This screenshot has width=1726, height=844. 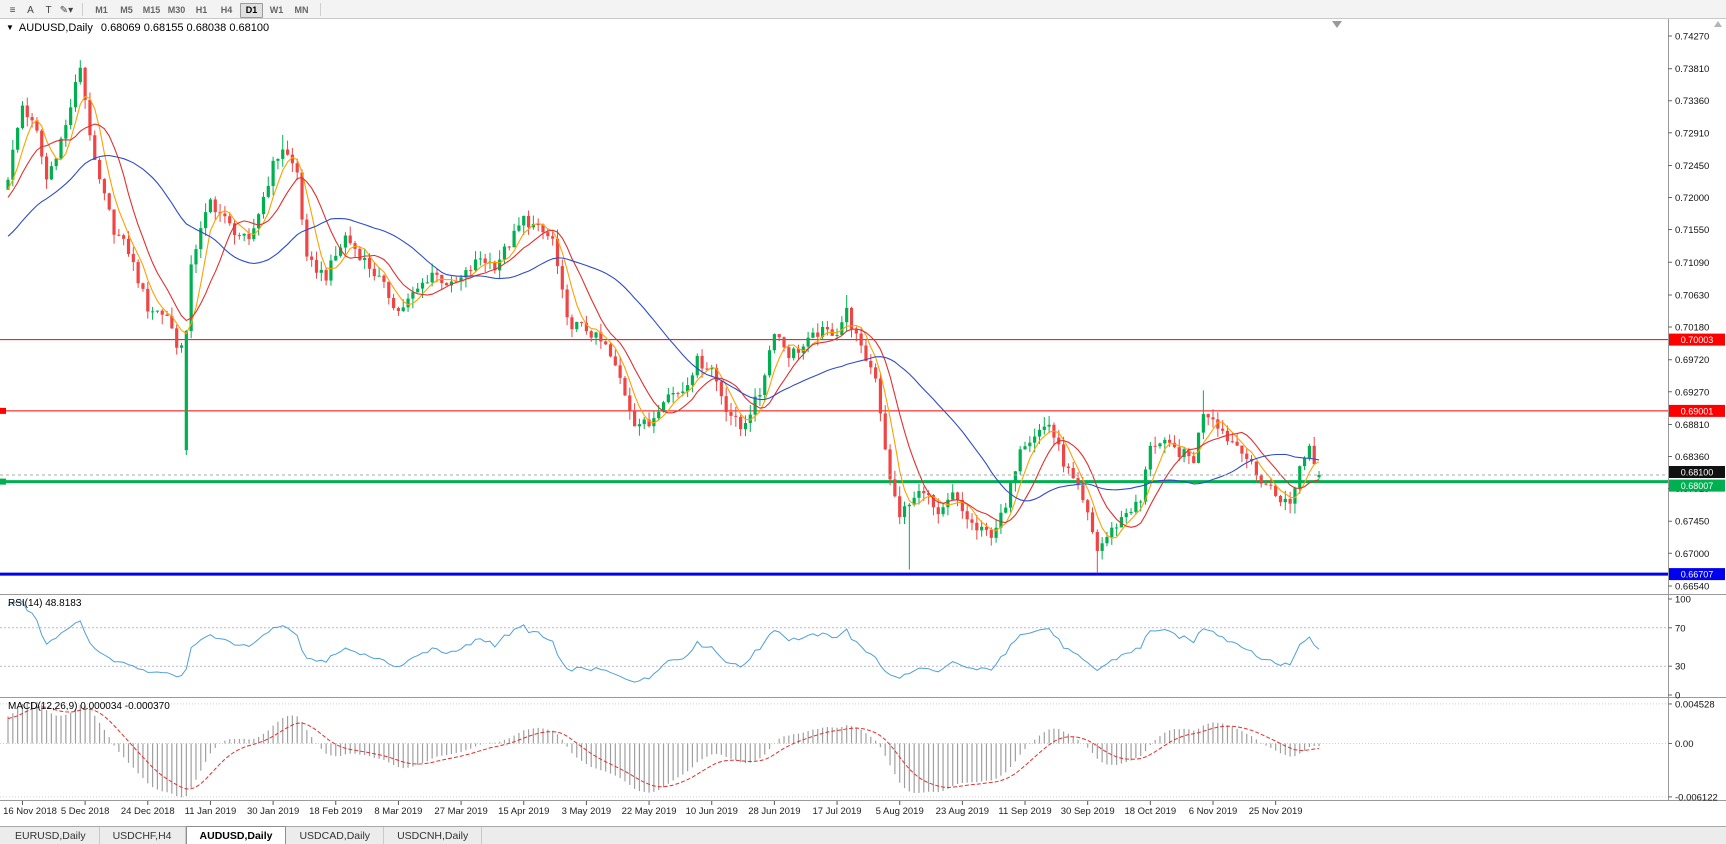 I want to click on rsi-axis-label: 0, so click(x=1677, y=696).